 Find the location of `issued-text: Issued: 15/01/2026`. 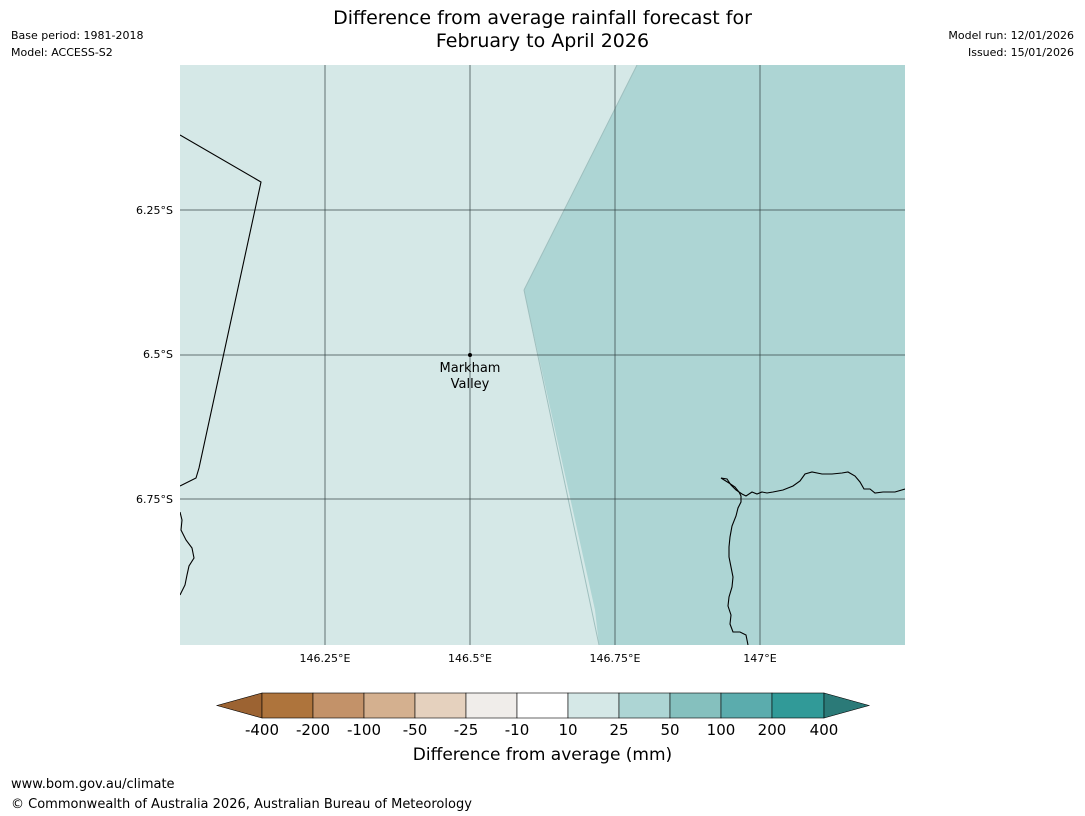

issued-text: Issued: 15/01/2026 is located at coordinates (1020, 52).